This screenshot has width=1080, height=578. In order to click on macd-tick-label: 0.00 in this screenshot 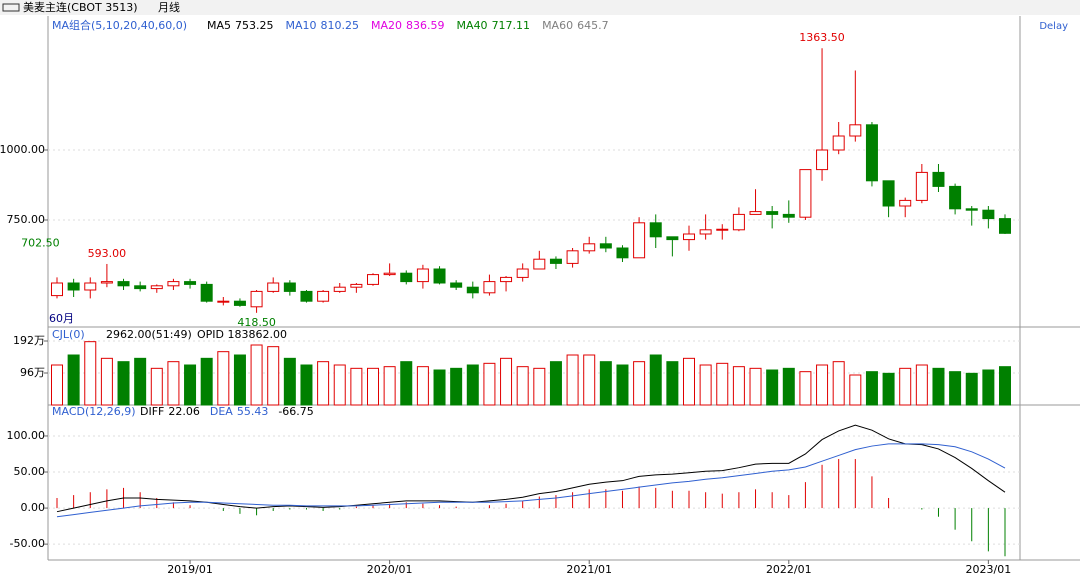, I will do `click(33, 507)`.